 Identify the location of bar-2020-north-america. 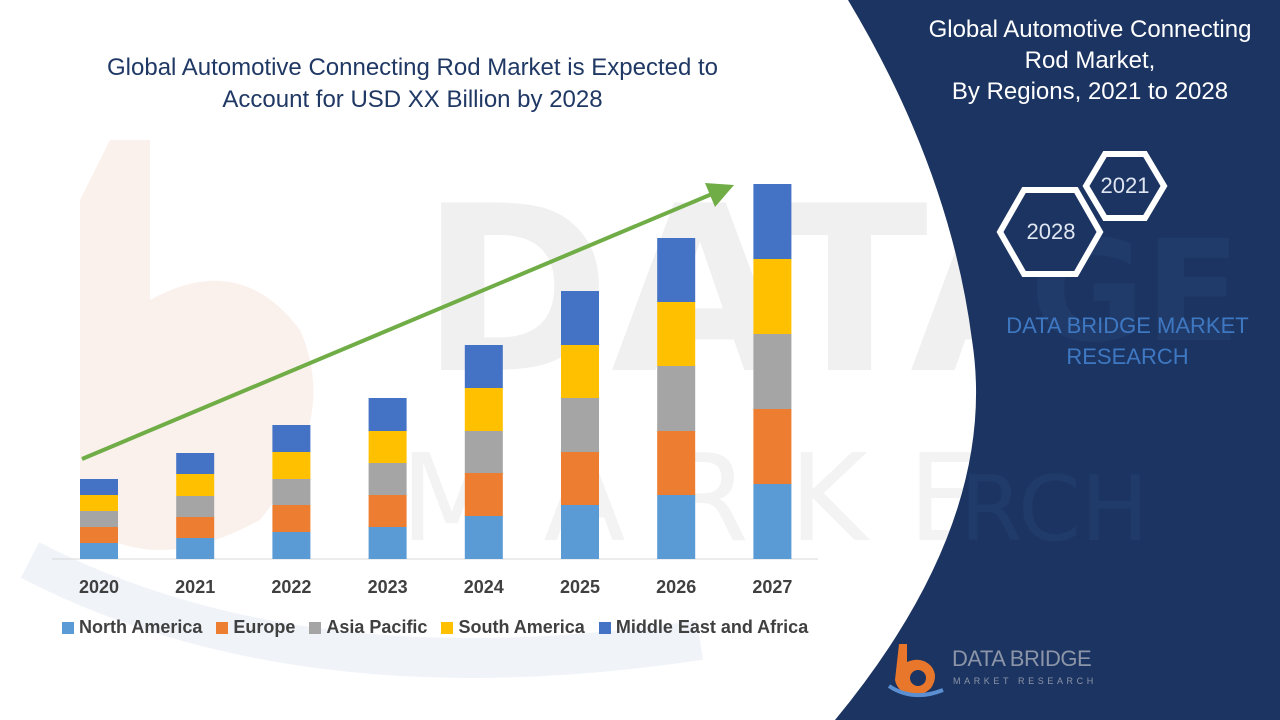
(99, 551).